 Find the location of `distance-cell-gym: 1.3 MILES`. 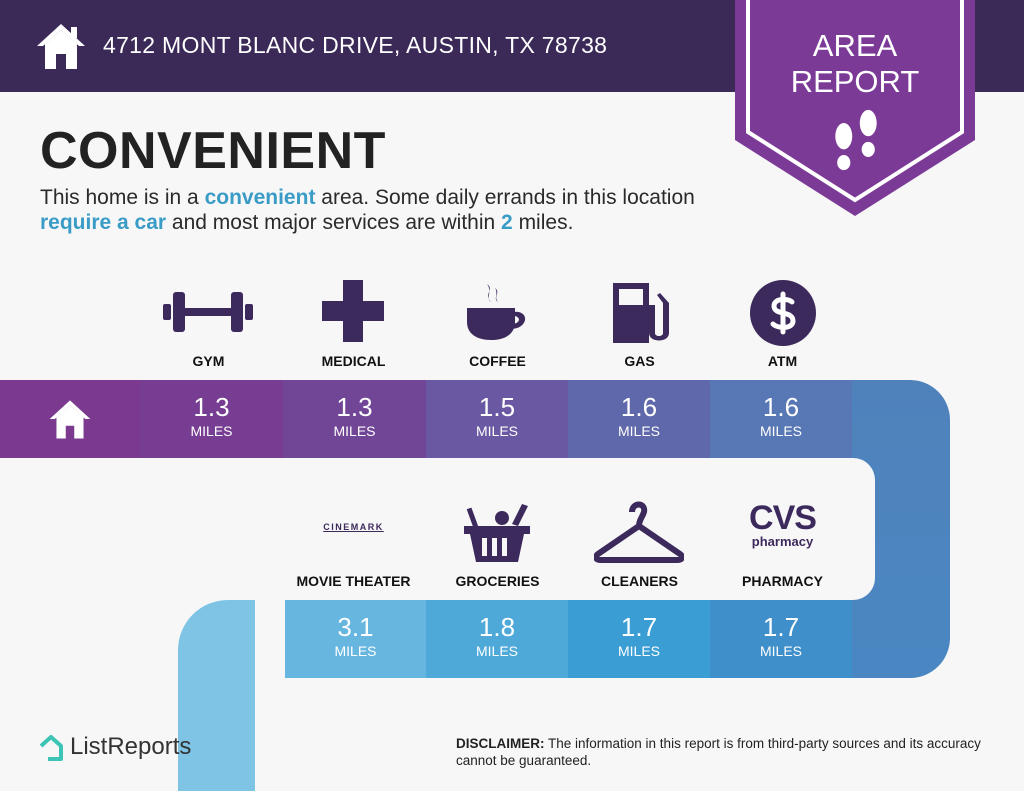

distance-cell-gym: 1.3 MILES is located at coordinates (211, 419).